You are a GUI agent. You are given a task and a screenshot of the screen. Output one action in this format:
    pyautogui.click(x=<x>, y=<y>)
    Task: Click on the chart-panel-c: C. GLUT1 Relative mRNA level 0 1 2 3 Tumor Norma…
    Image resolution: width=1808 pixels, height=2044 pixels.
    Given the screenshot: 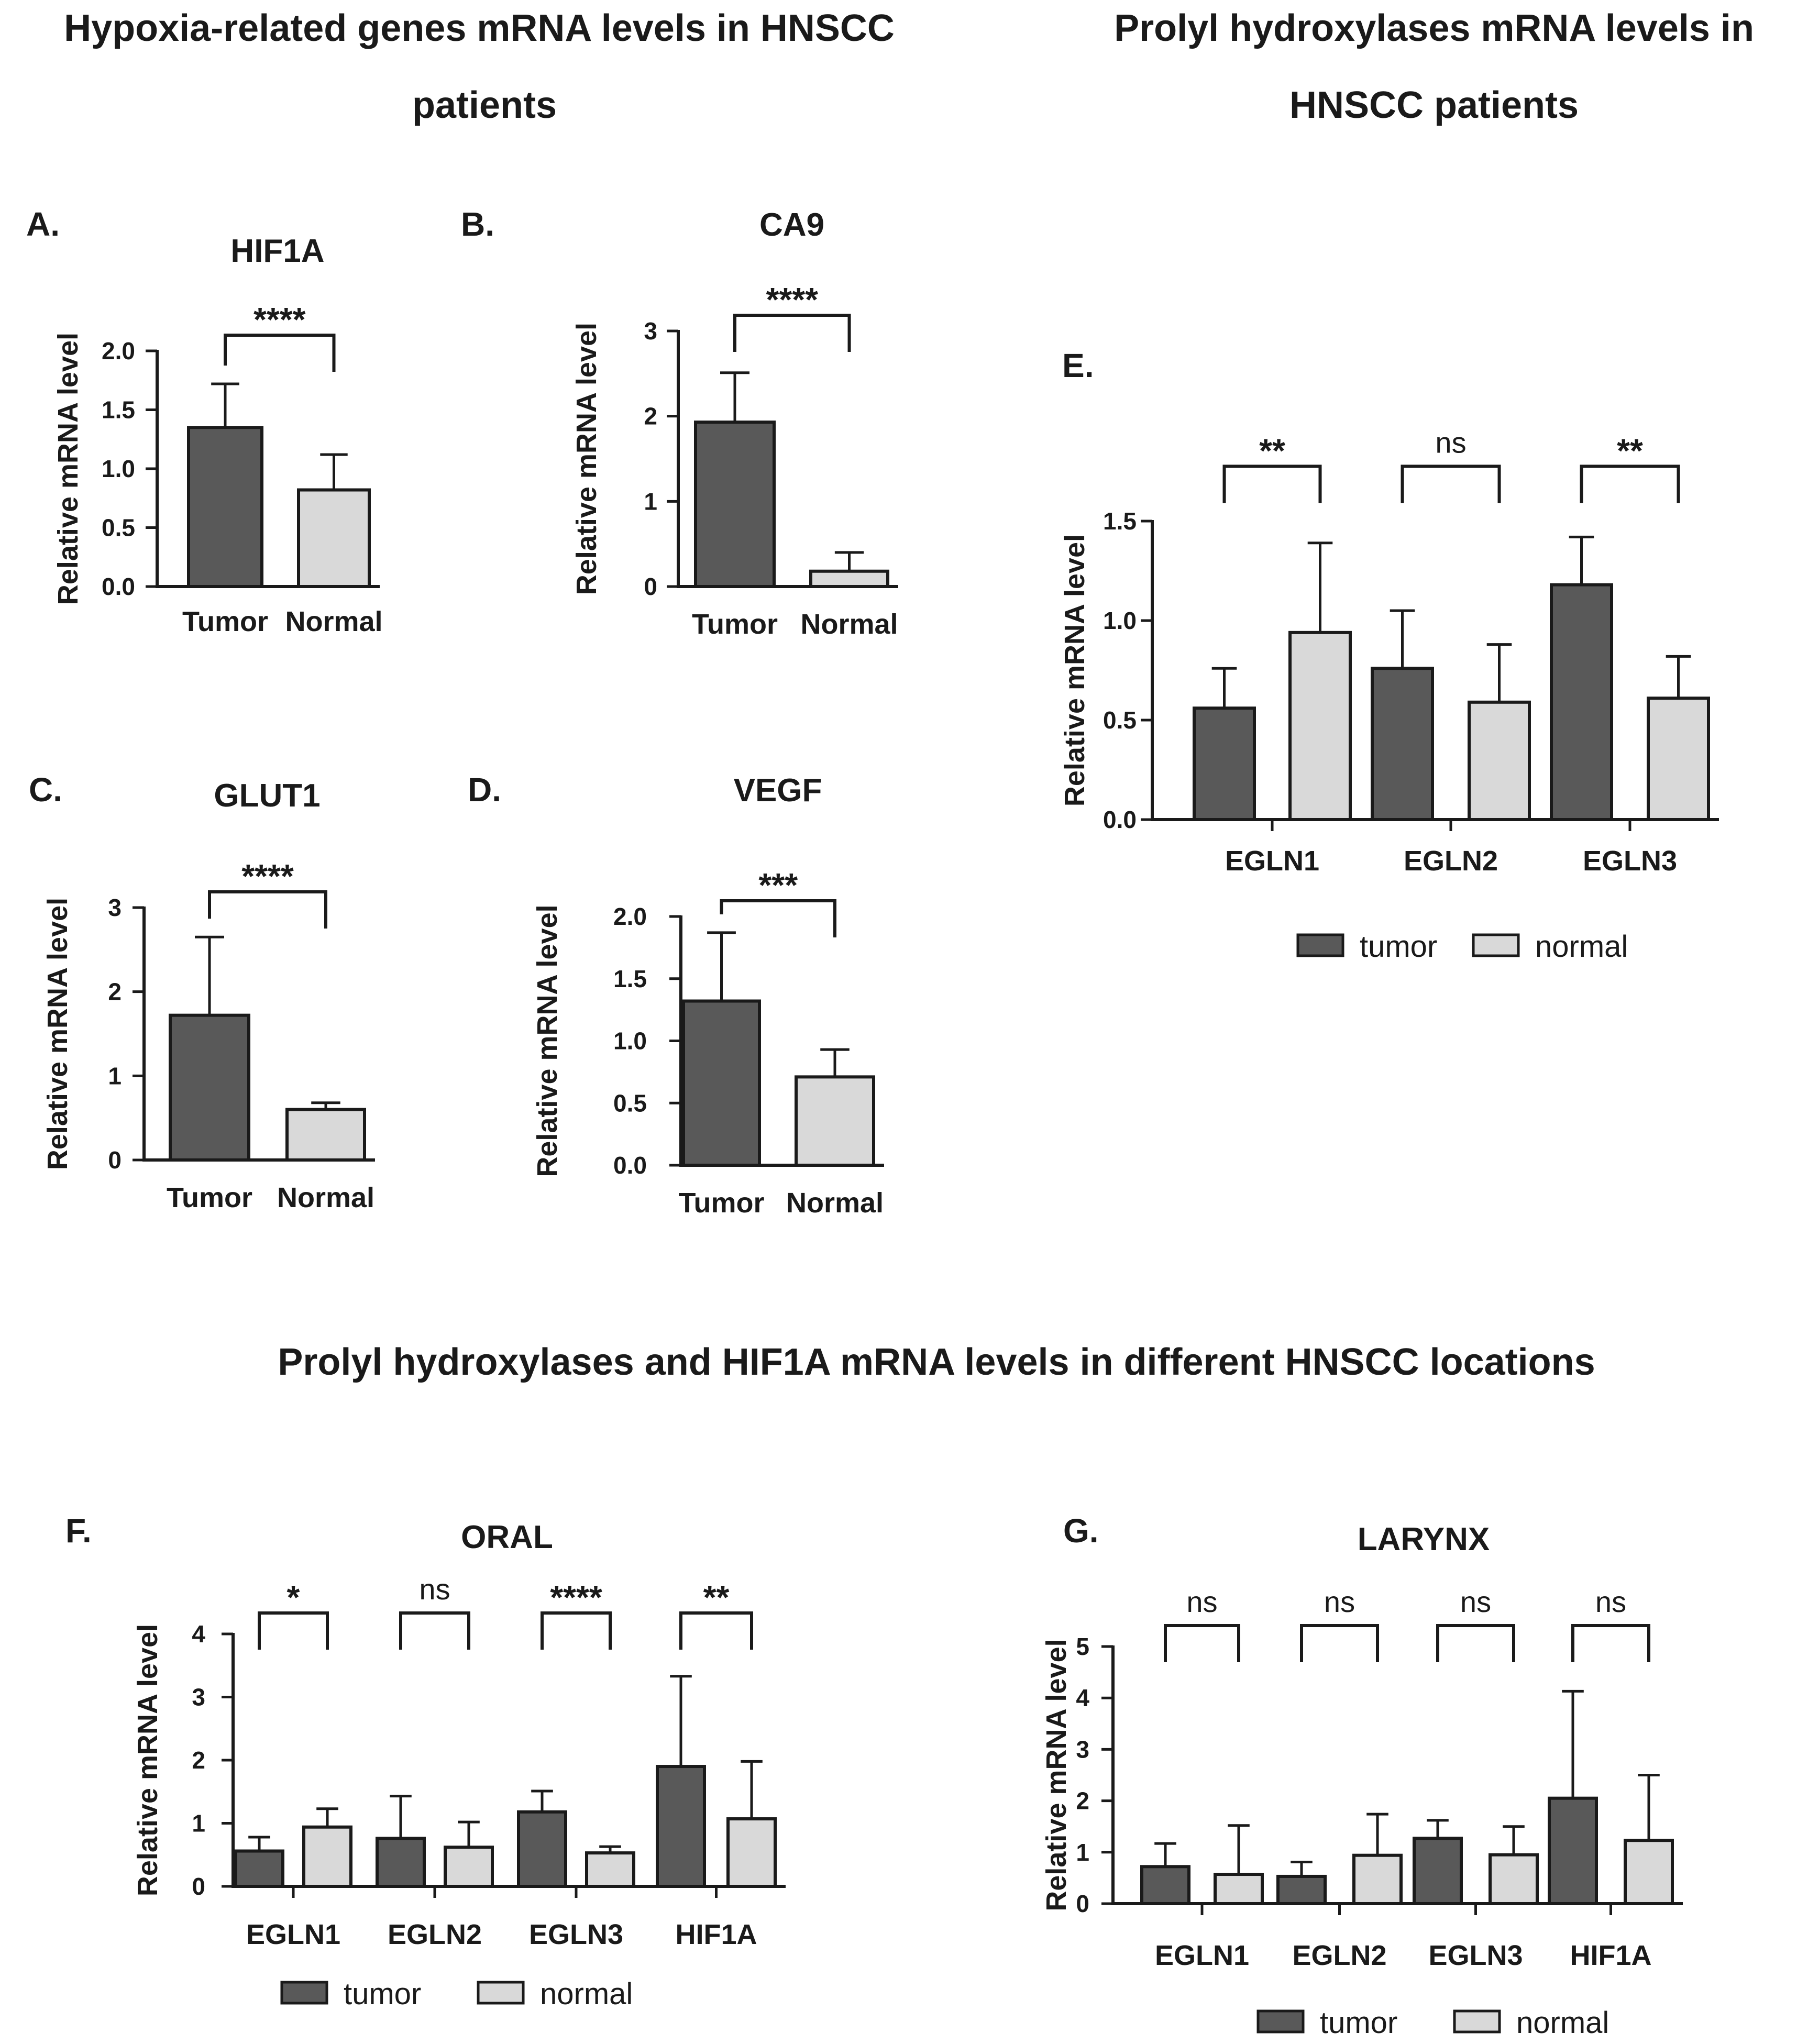 What is the action you would take?
    pyautogui.click(x=202, y=992)
    